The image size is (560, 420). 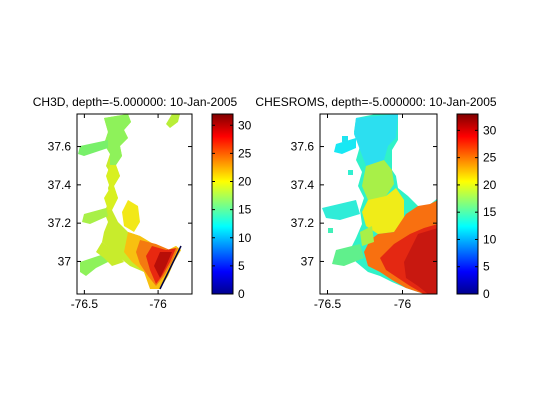 I want to click on colorbar-ticks-chesroms: 0 5 10 15 20 25 30, so click(x=477, y=212).